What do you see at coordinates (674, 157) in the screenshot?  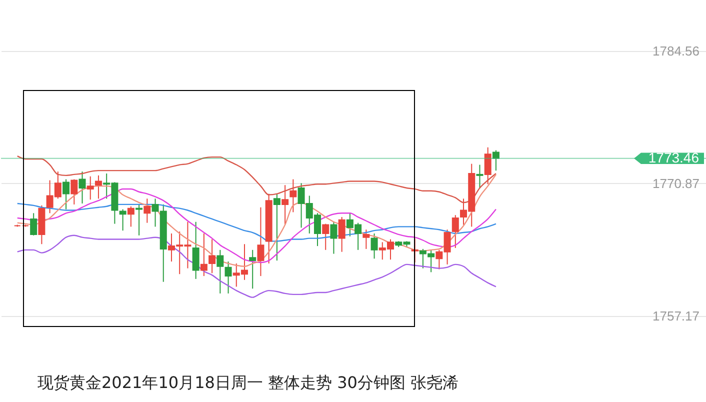 I see `ref-line-label: 1773.46` at bounding box center [674, 157].